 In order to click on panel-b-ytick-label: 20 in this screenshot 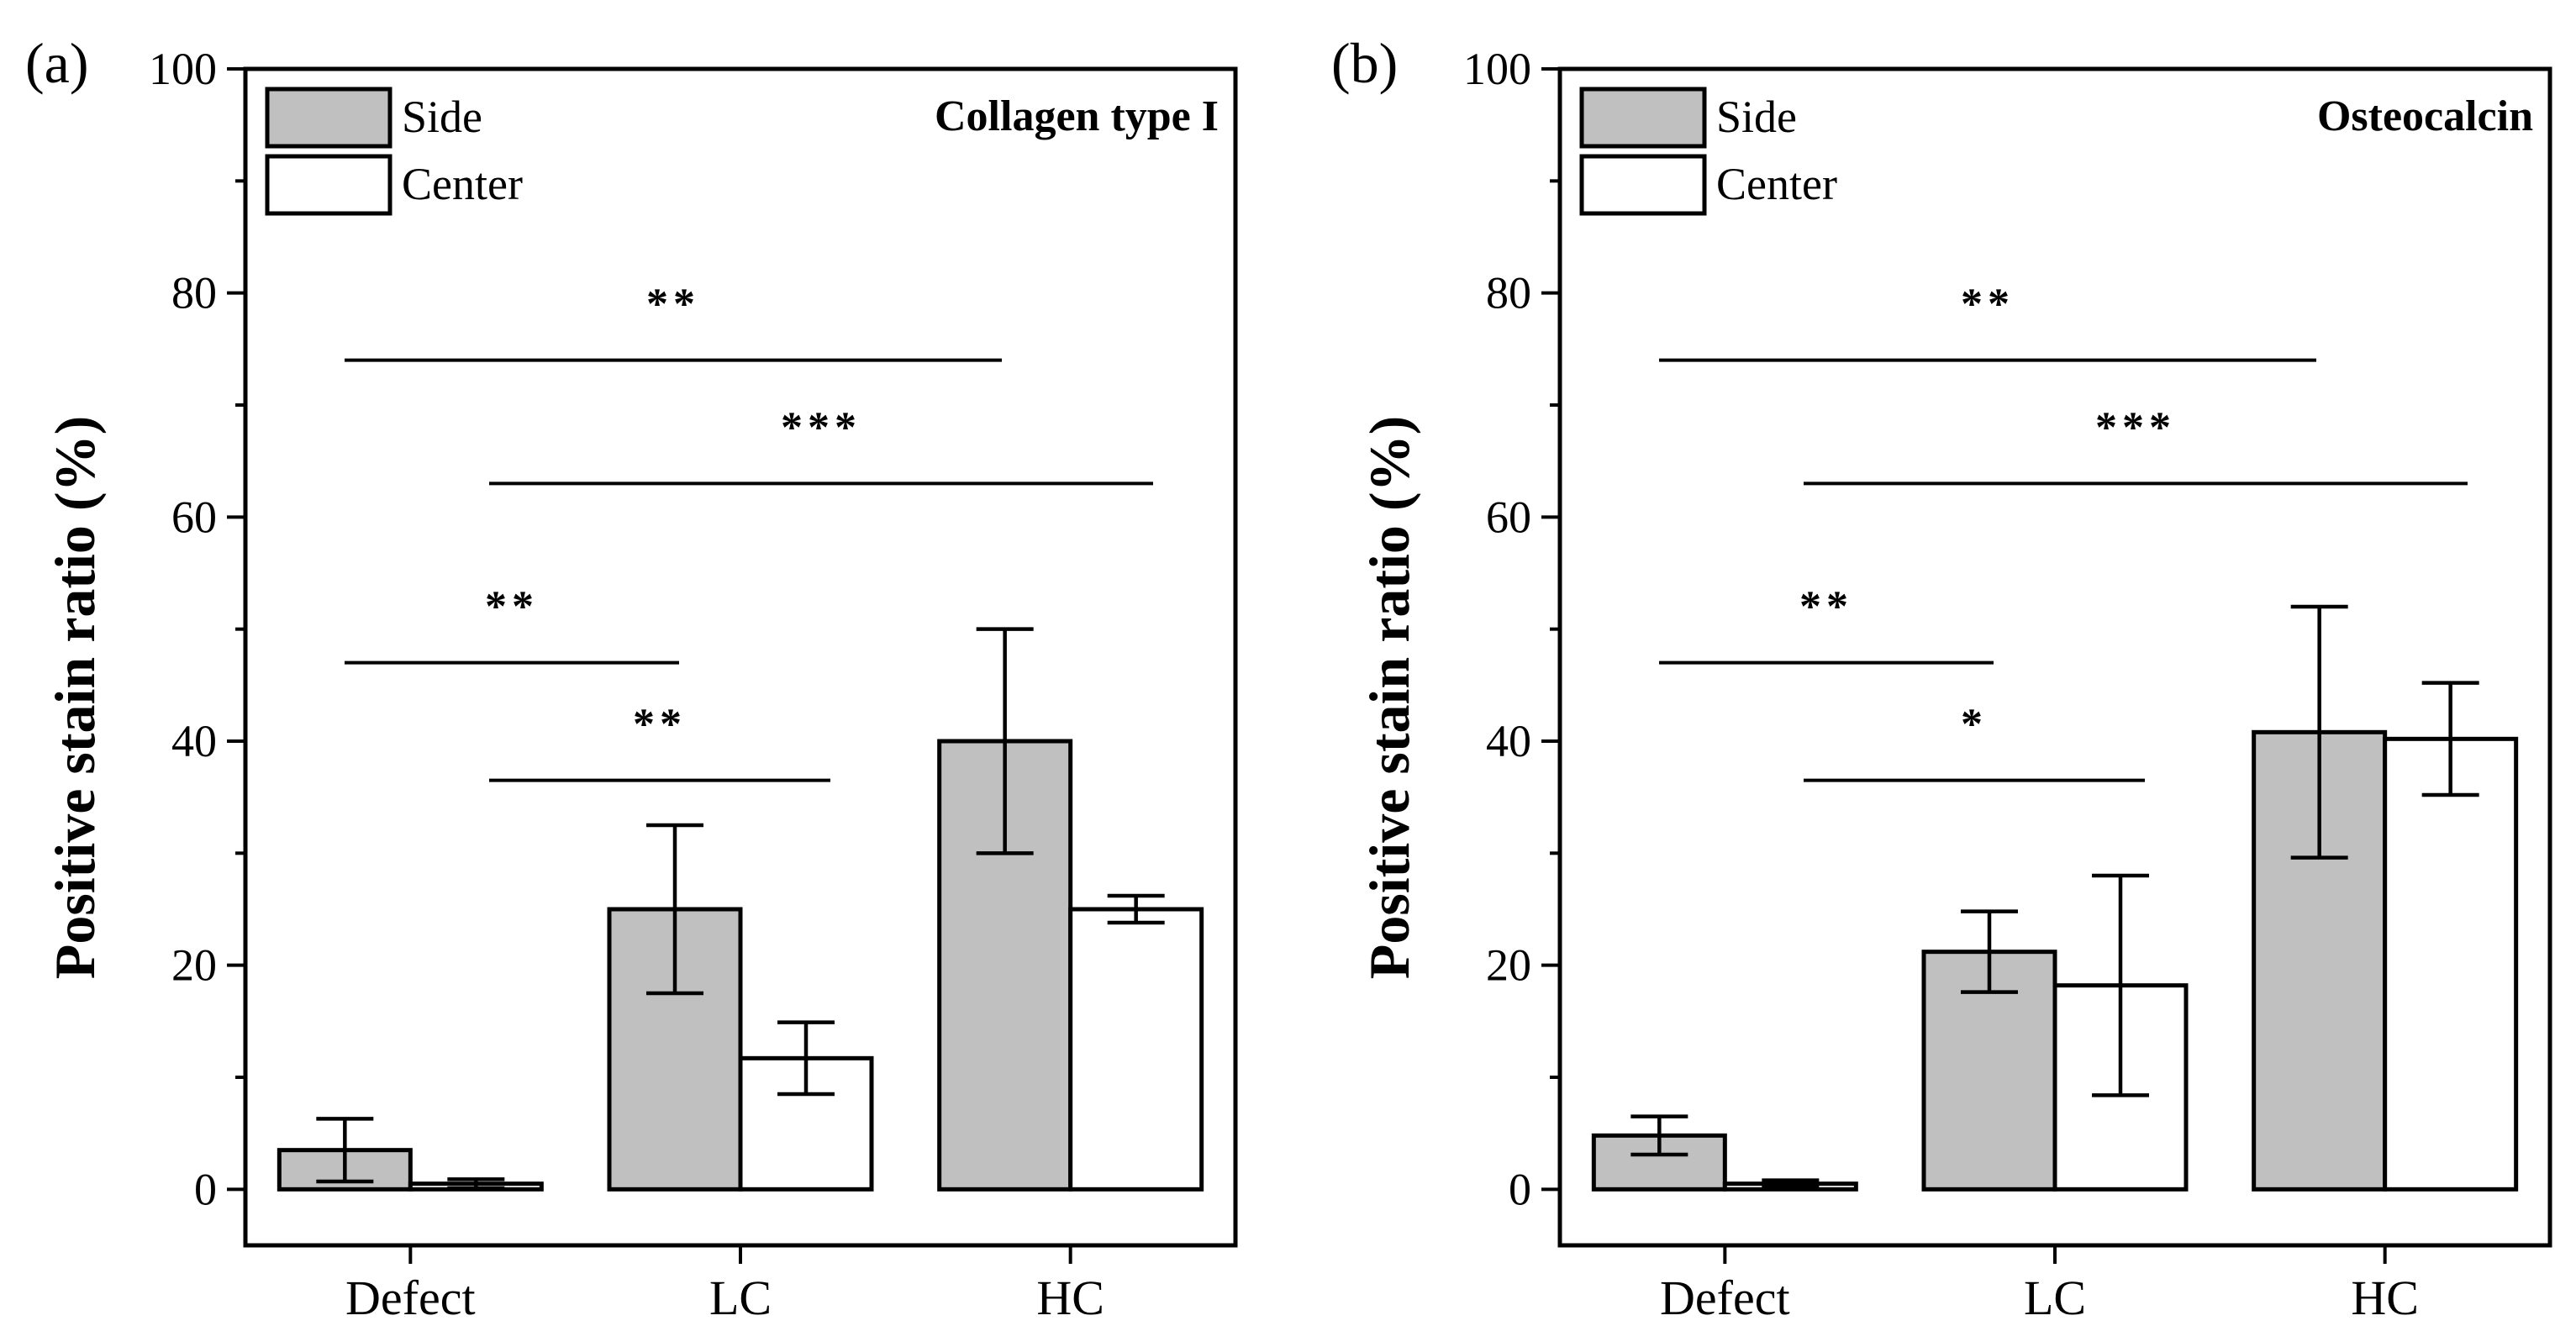, I will do `click(1508, 965)`.